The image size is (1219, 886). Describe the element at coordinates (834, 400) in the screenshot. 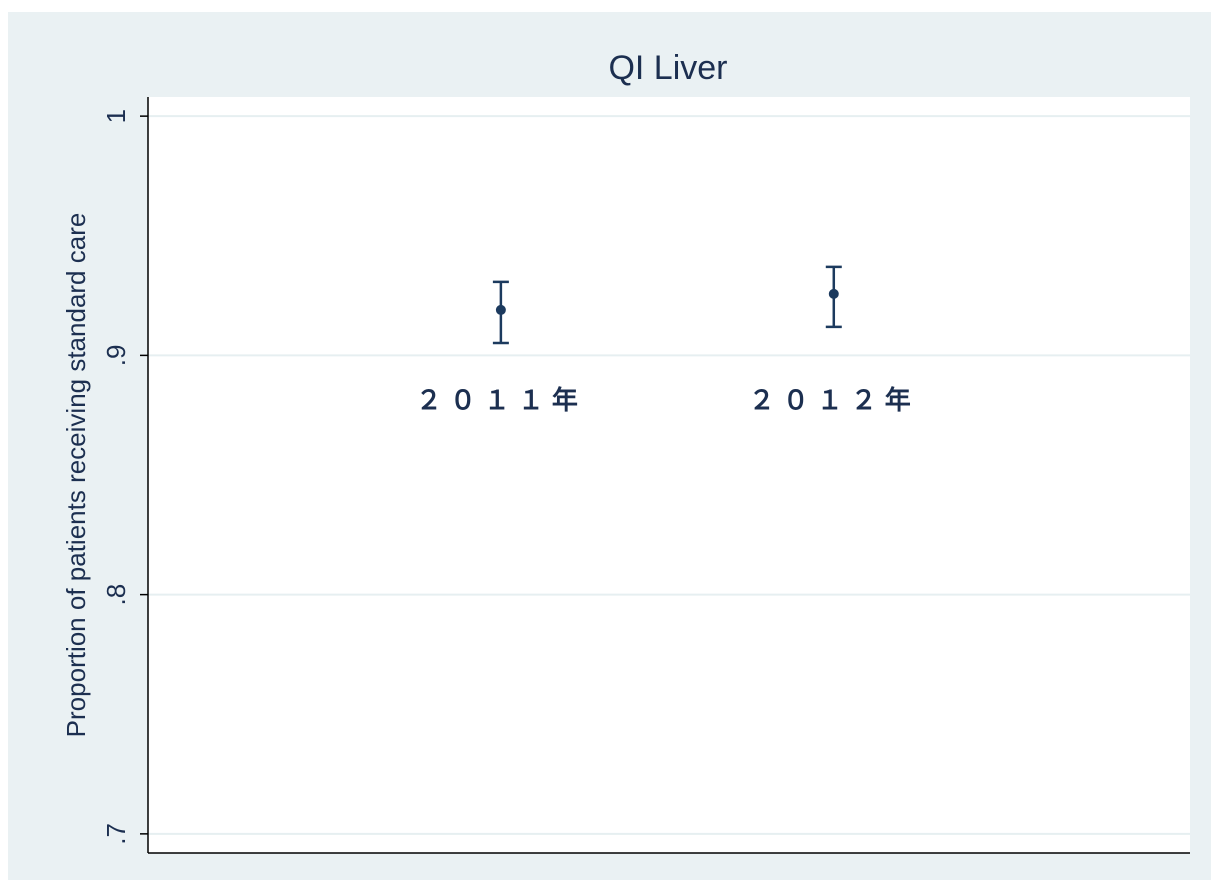

I see `point-label: ２０１２年` at that location.